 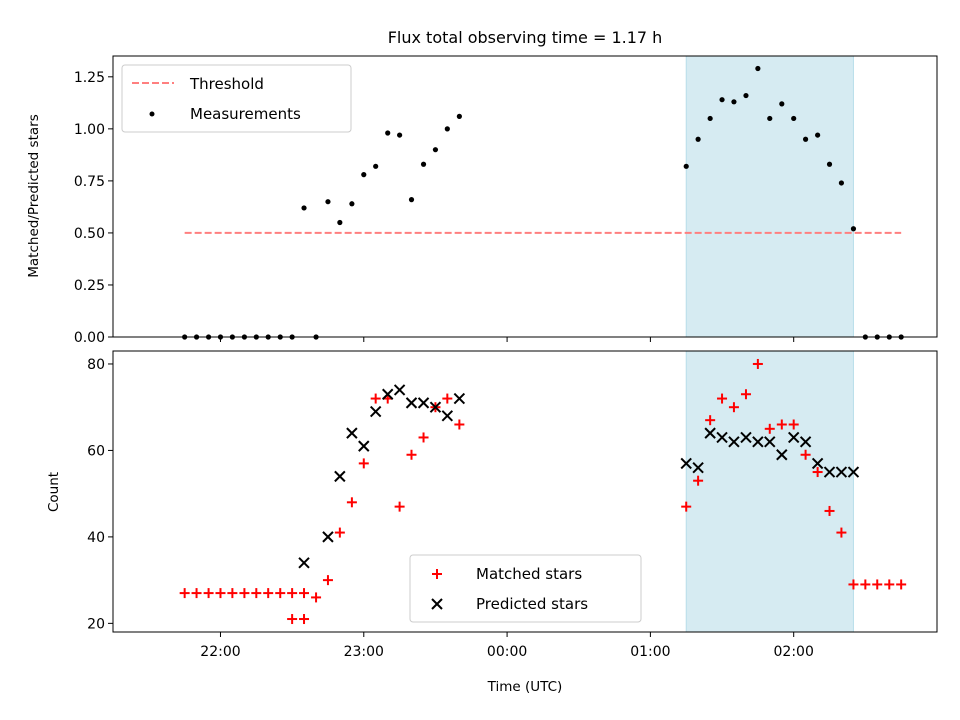 I want to click on bottom-xlabel: Time (UTC), so click(x=525, y=687).